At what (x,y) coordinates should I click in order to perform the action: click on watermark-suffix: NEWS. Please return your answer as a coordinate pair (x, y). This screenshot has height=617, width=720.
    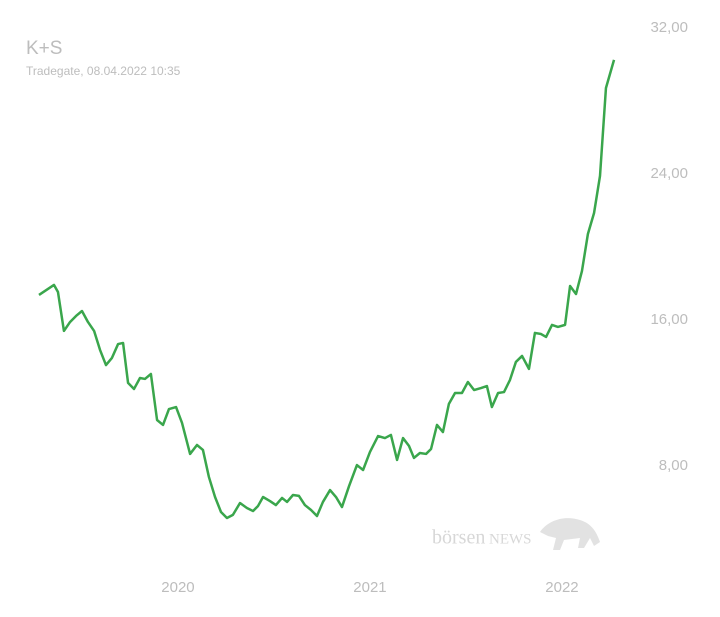
    Looking at the image, I should click on (510, 539).